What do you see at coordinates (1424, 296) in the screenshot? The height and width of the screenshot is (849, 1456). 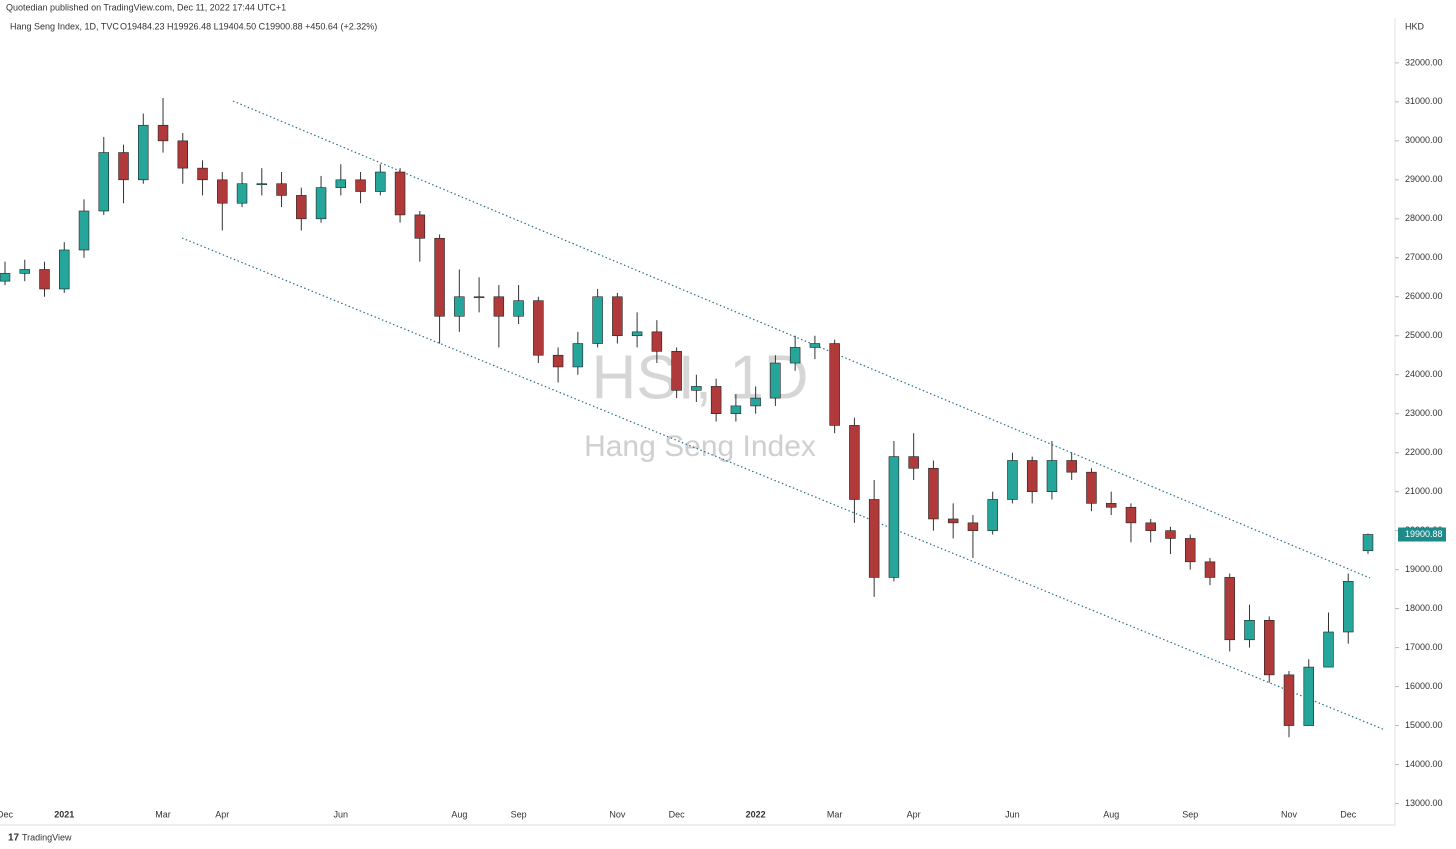 I see `y-tick-label: 26000.00` at bounding box center [1424, 296].